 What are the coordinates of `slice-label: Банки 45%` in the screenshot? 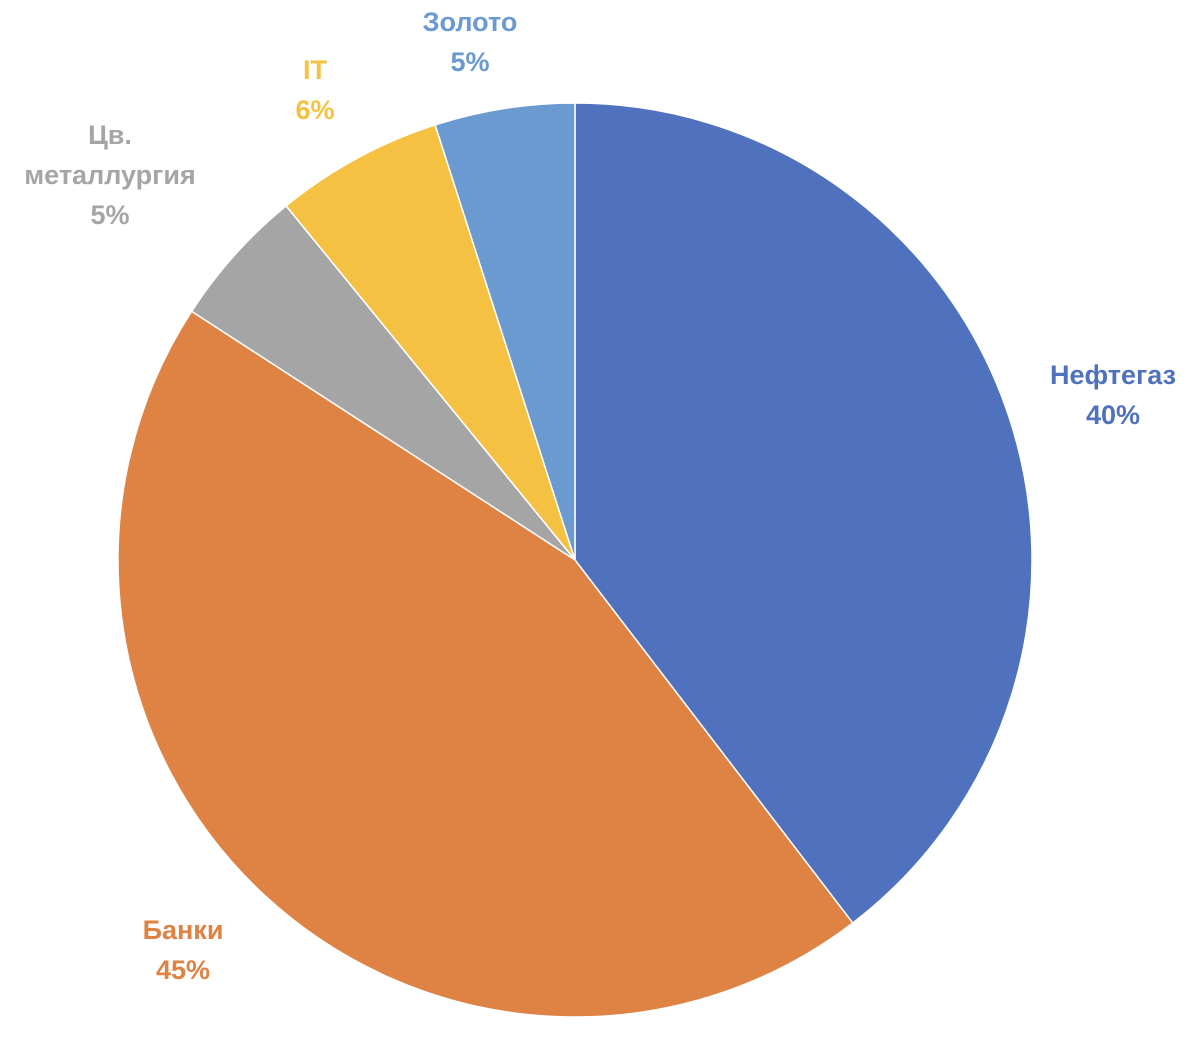 It's located at (183, 950).